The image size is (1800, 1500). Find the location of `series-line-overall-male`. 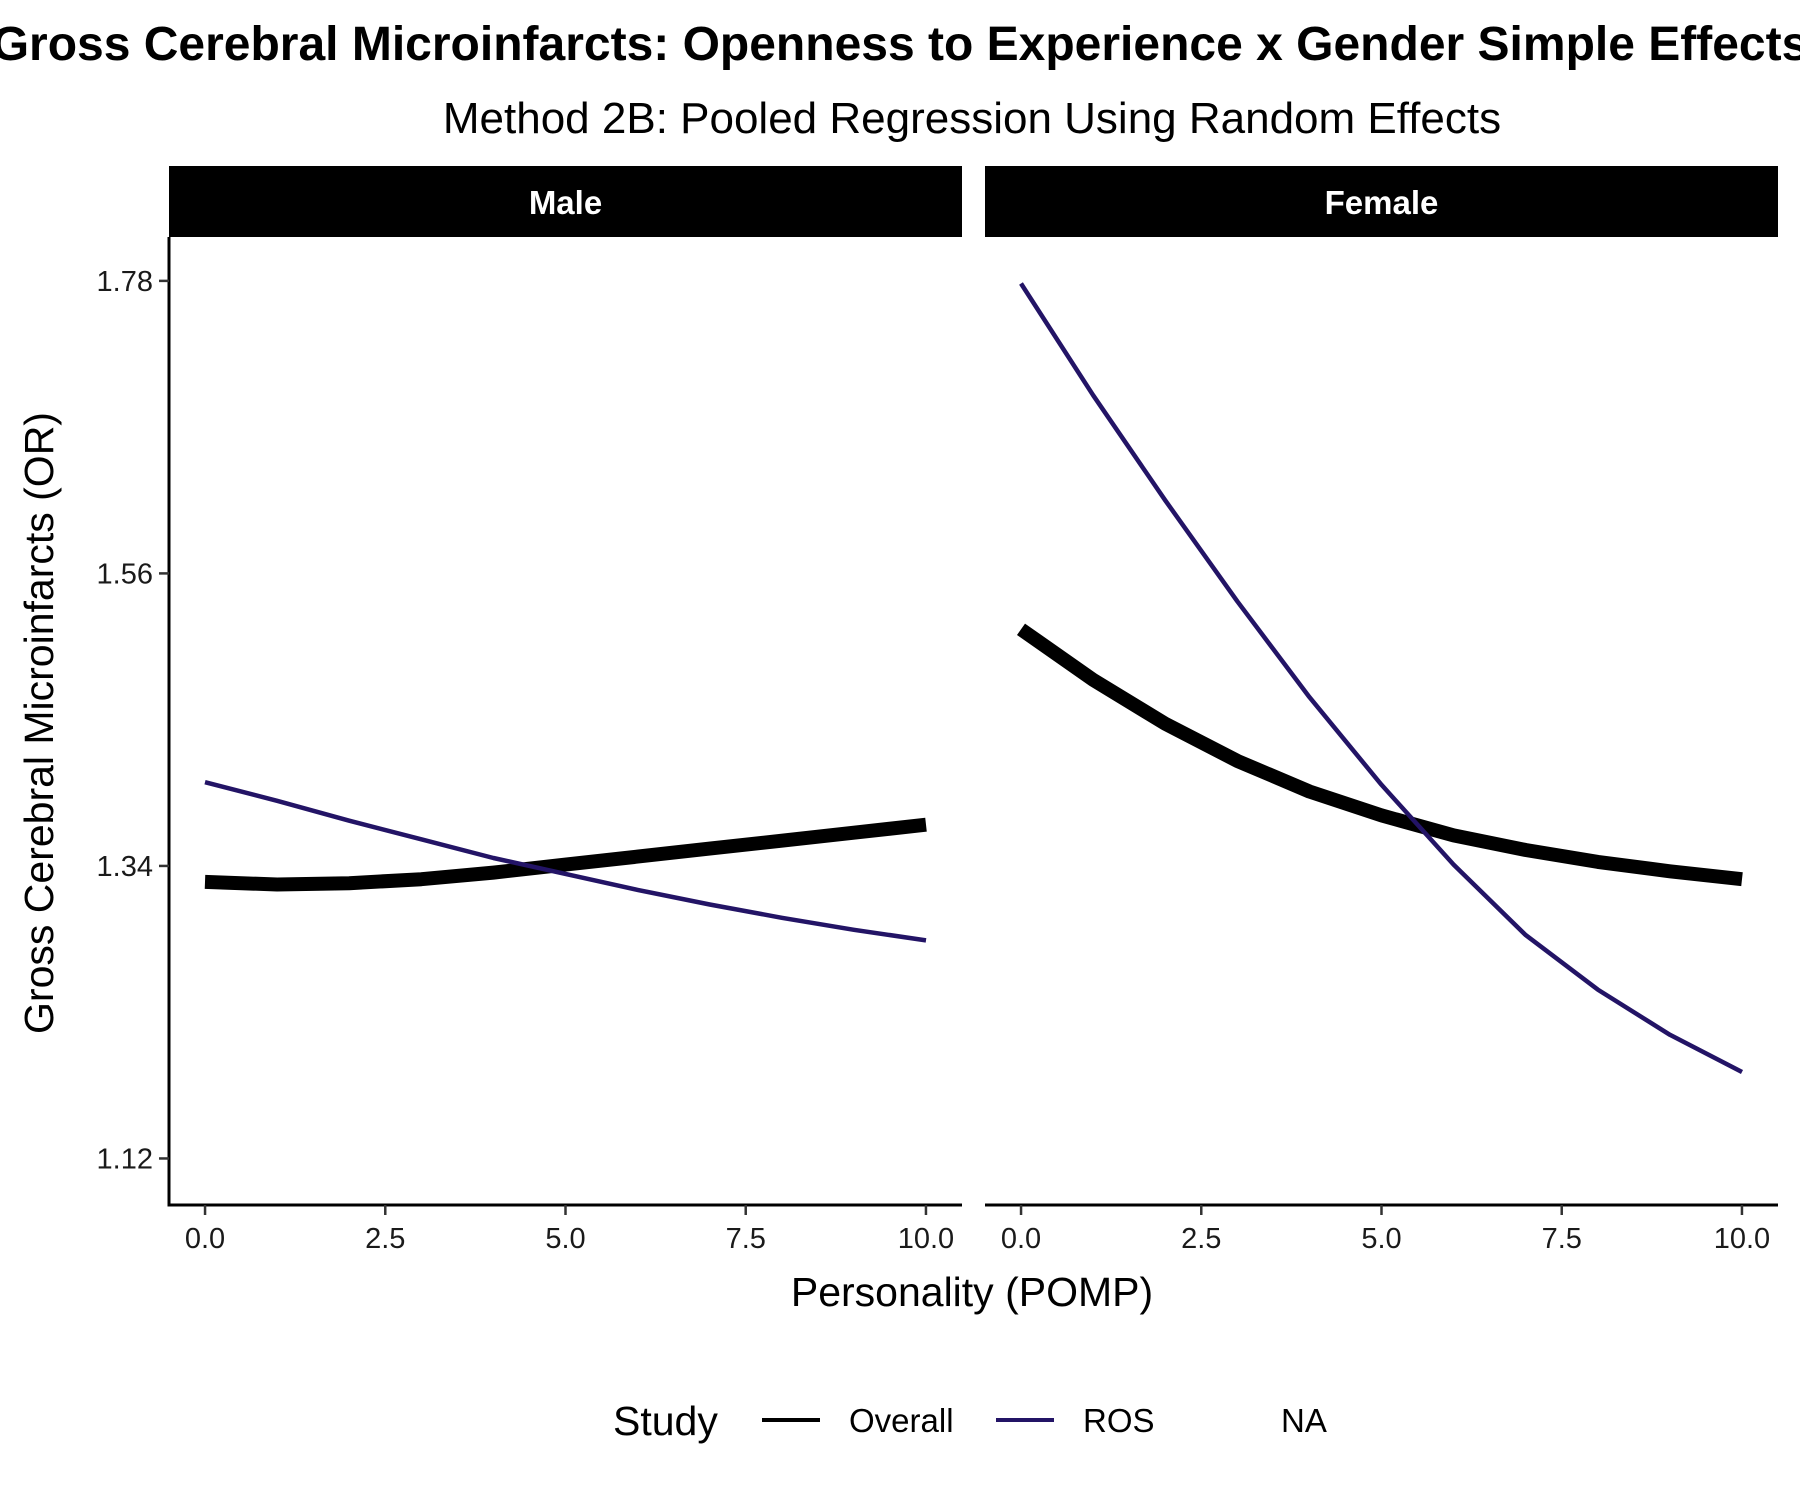

series-line-overall-male is located at coordinates (565, 854).